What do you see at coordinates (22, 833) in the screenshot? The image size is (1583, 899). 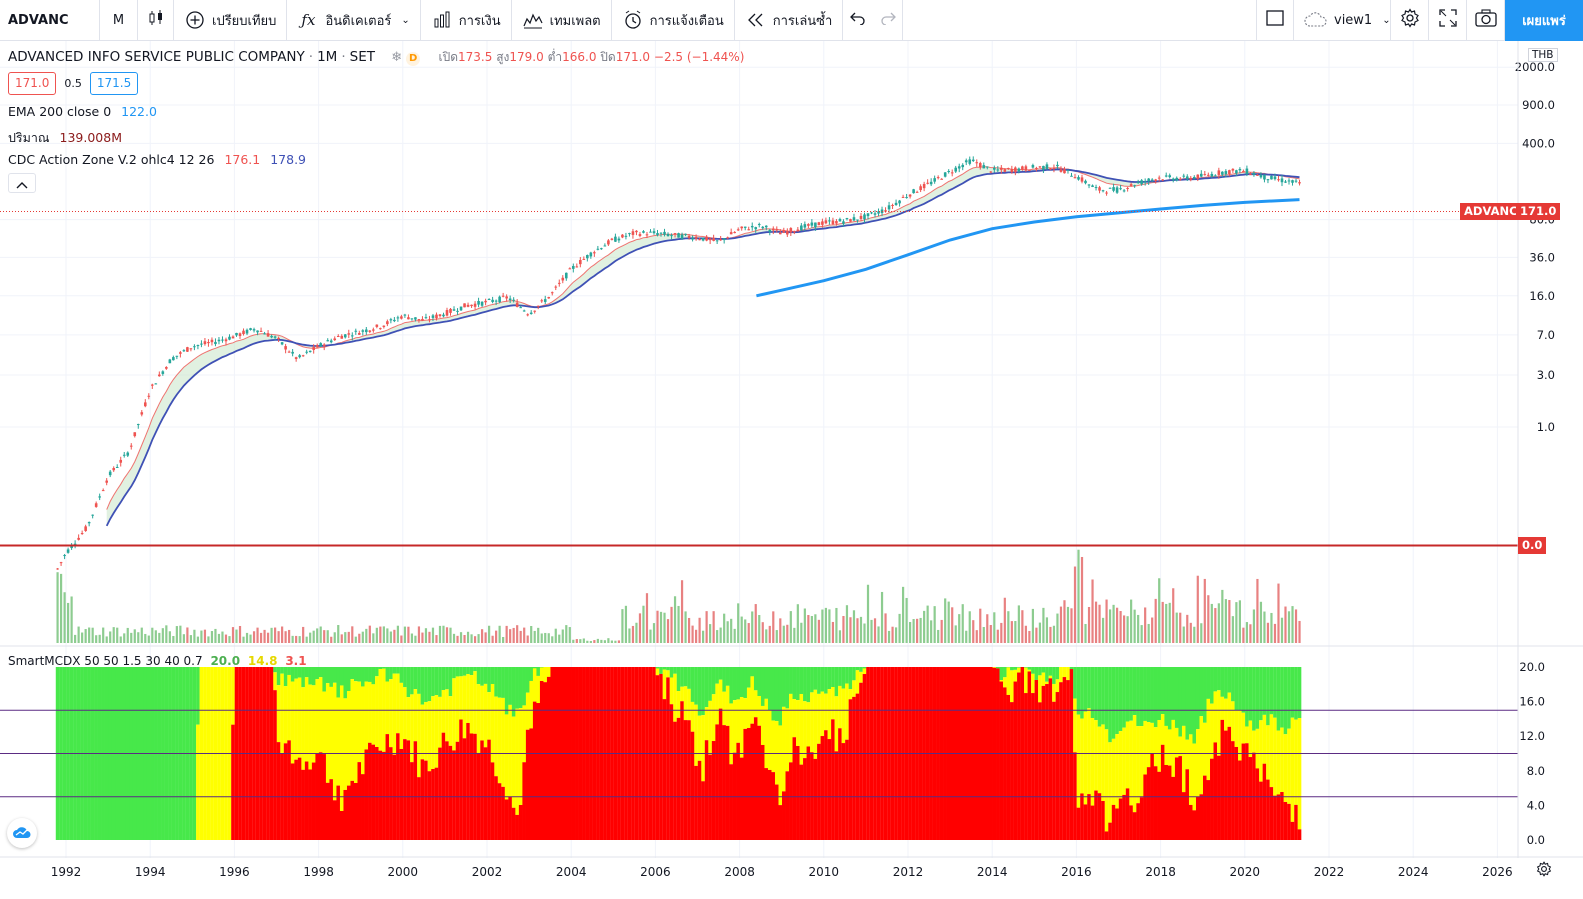 I see `tradingview-logo` at bounding box center [22, 833].